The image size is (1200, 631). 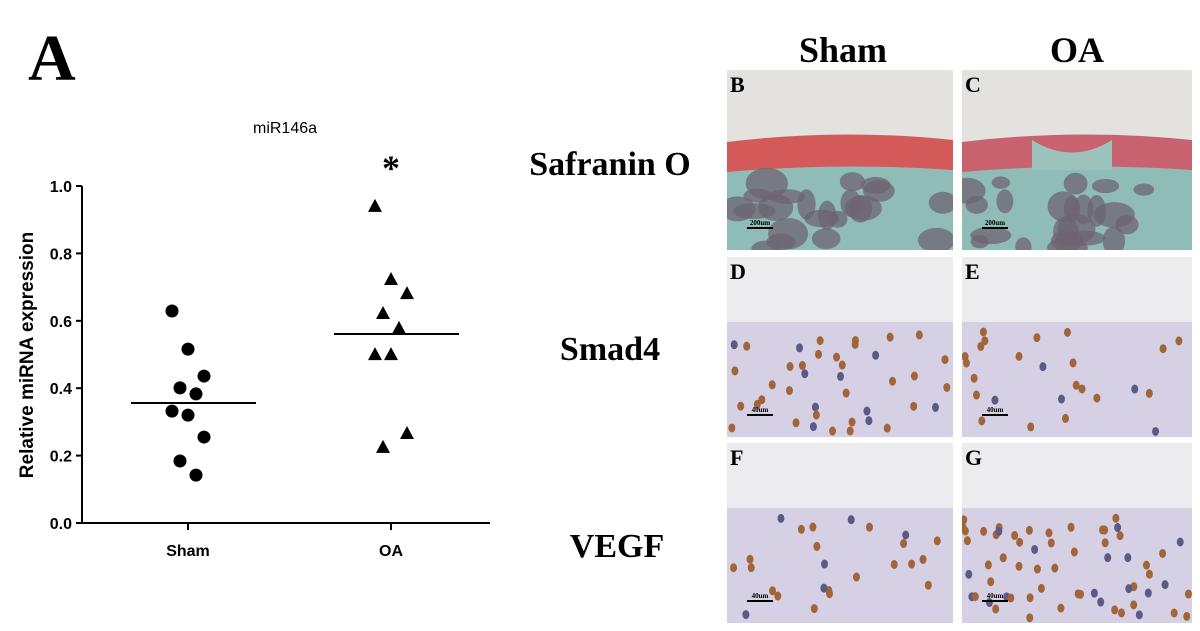 I want to click on panel-letter: G, so click(x=973, y=457).